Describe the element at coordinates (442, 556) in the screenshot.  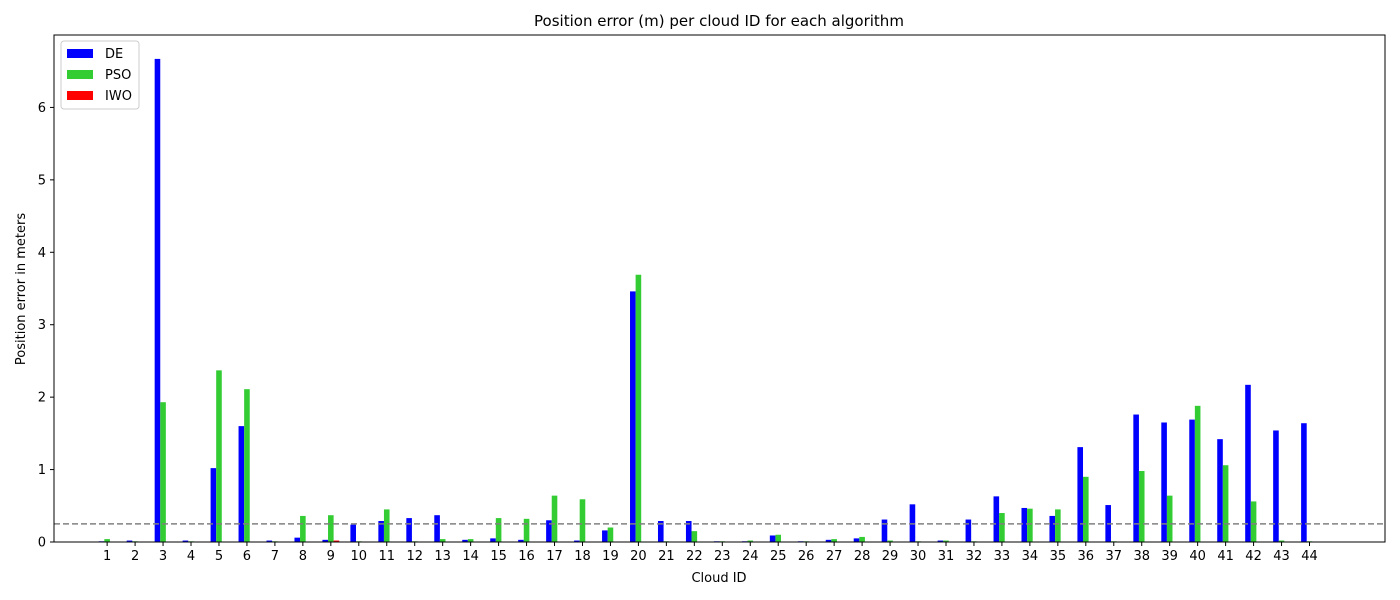
I see `x-tick-label: 13` at that location.